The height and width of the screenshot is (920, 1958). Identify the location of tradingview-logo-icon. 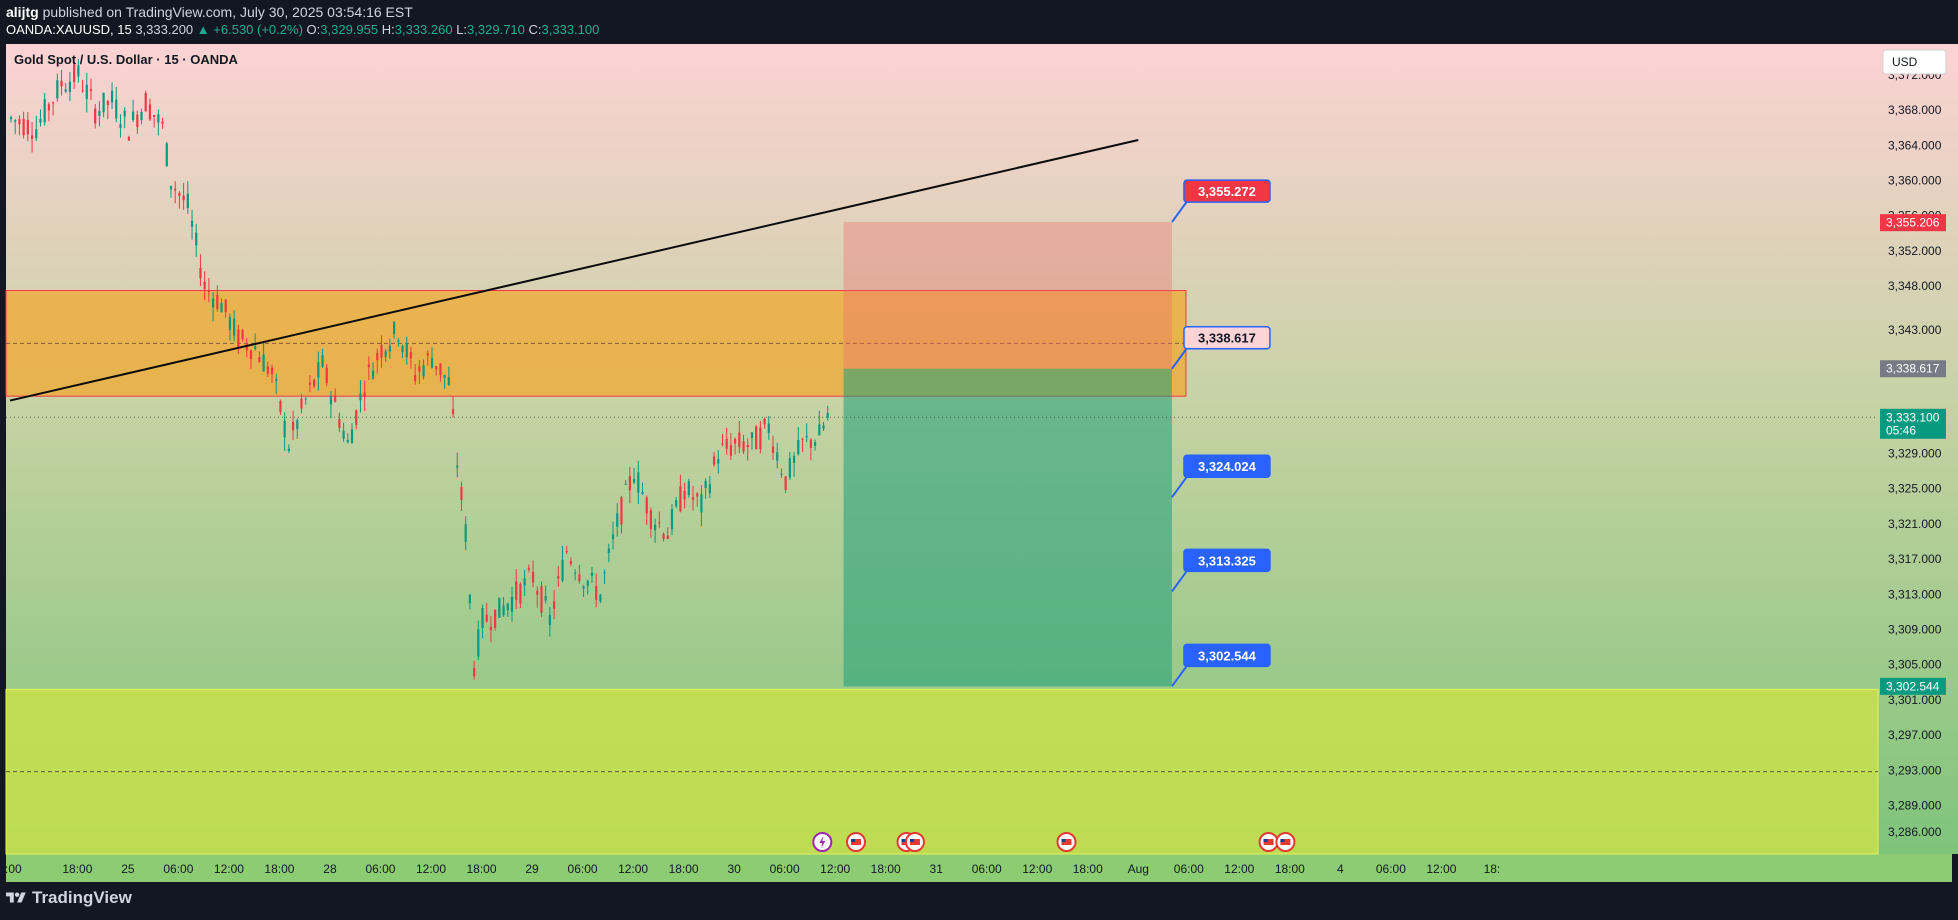
(16, 897).